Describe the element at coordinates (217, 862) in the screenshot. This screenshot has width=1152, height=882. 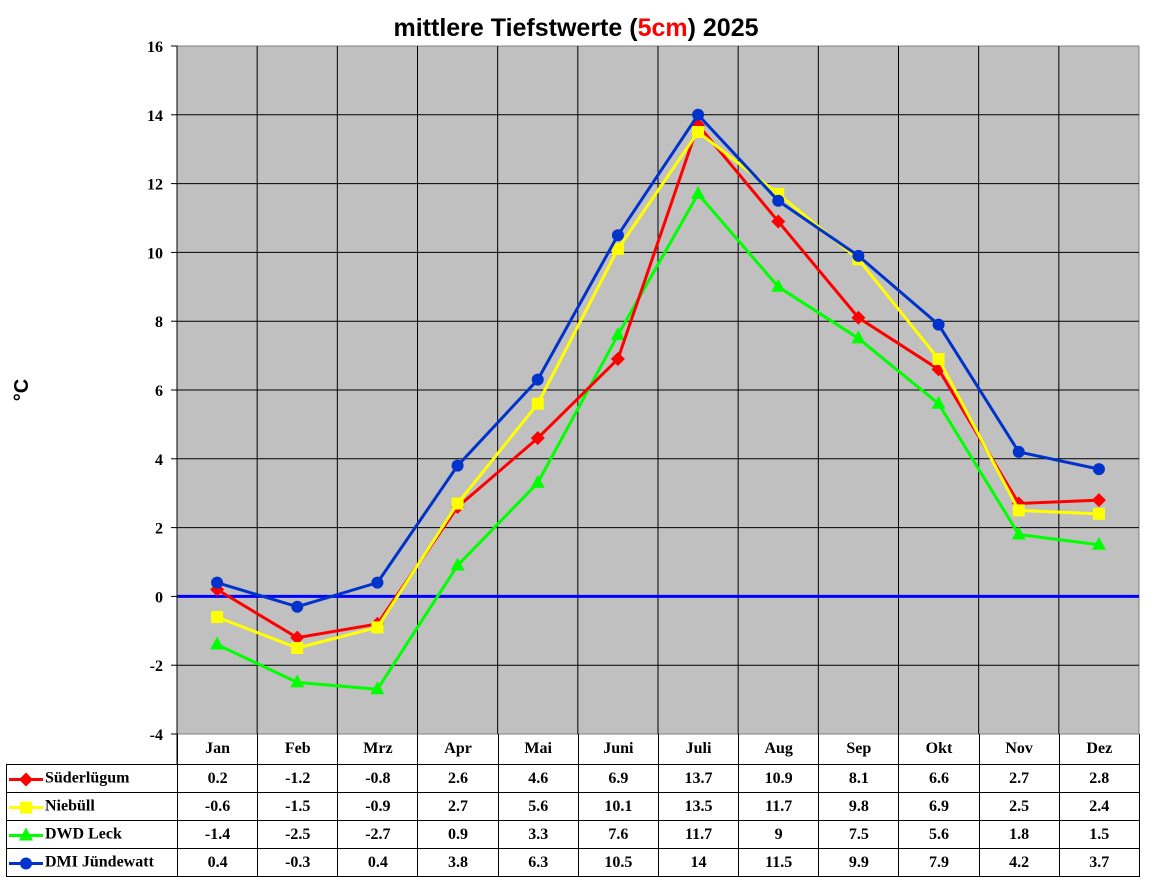
I see `value-cell: 0.4` at that location.